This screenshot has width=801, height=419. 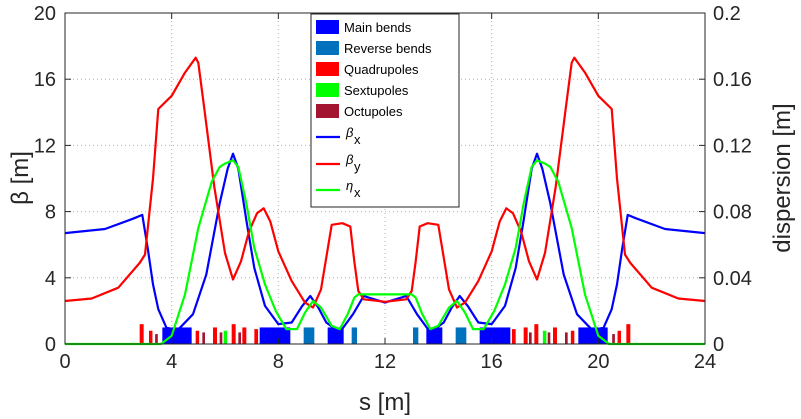 I want to click on y-right-tick-label: 0.2, so click(x=727, y=14).